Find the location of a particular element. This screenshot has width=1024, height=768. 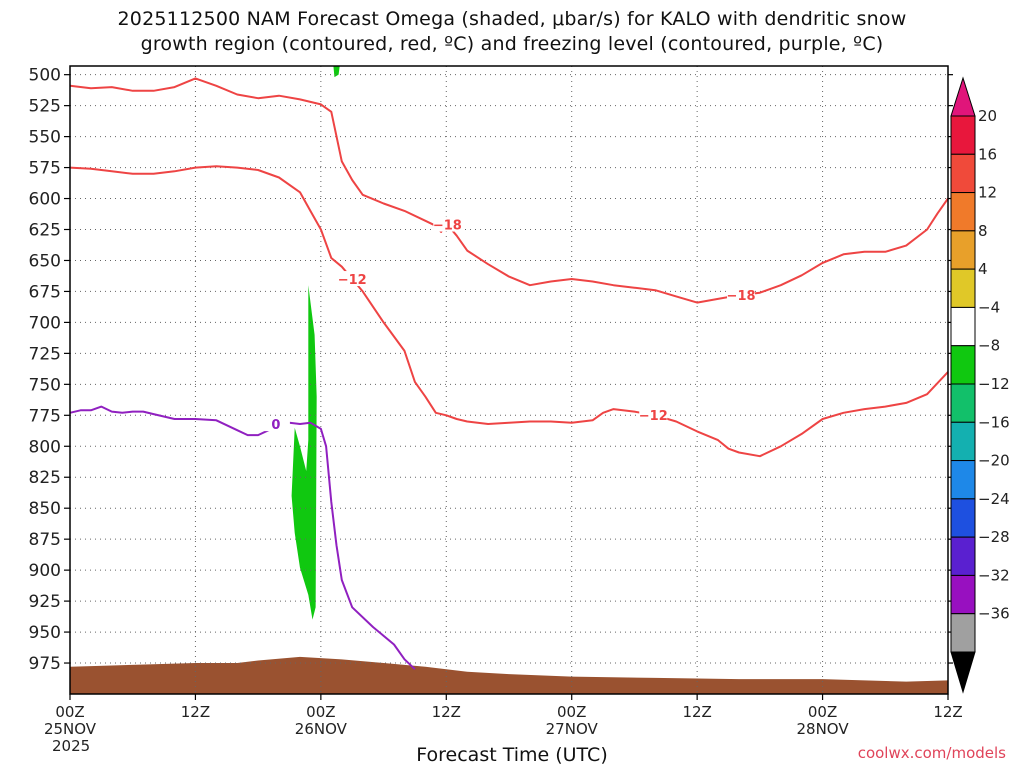

omega-negative-main-shading is located at coordinates (304, 452).